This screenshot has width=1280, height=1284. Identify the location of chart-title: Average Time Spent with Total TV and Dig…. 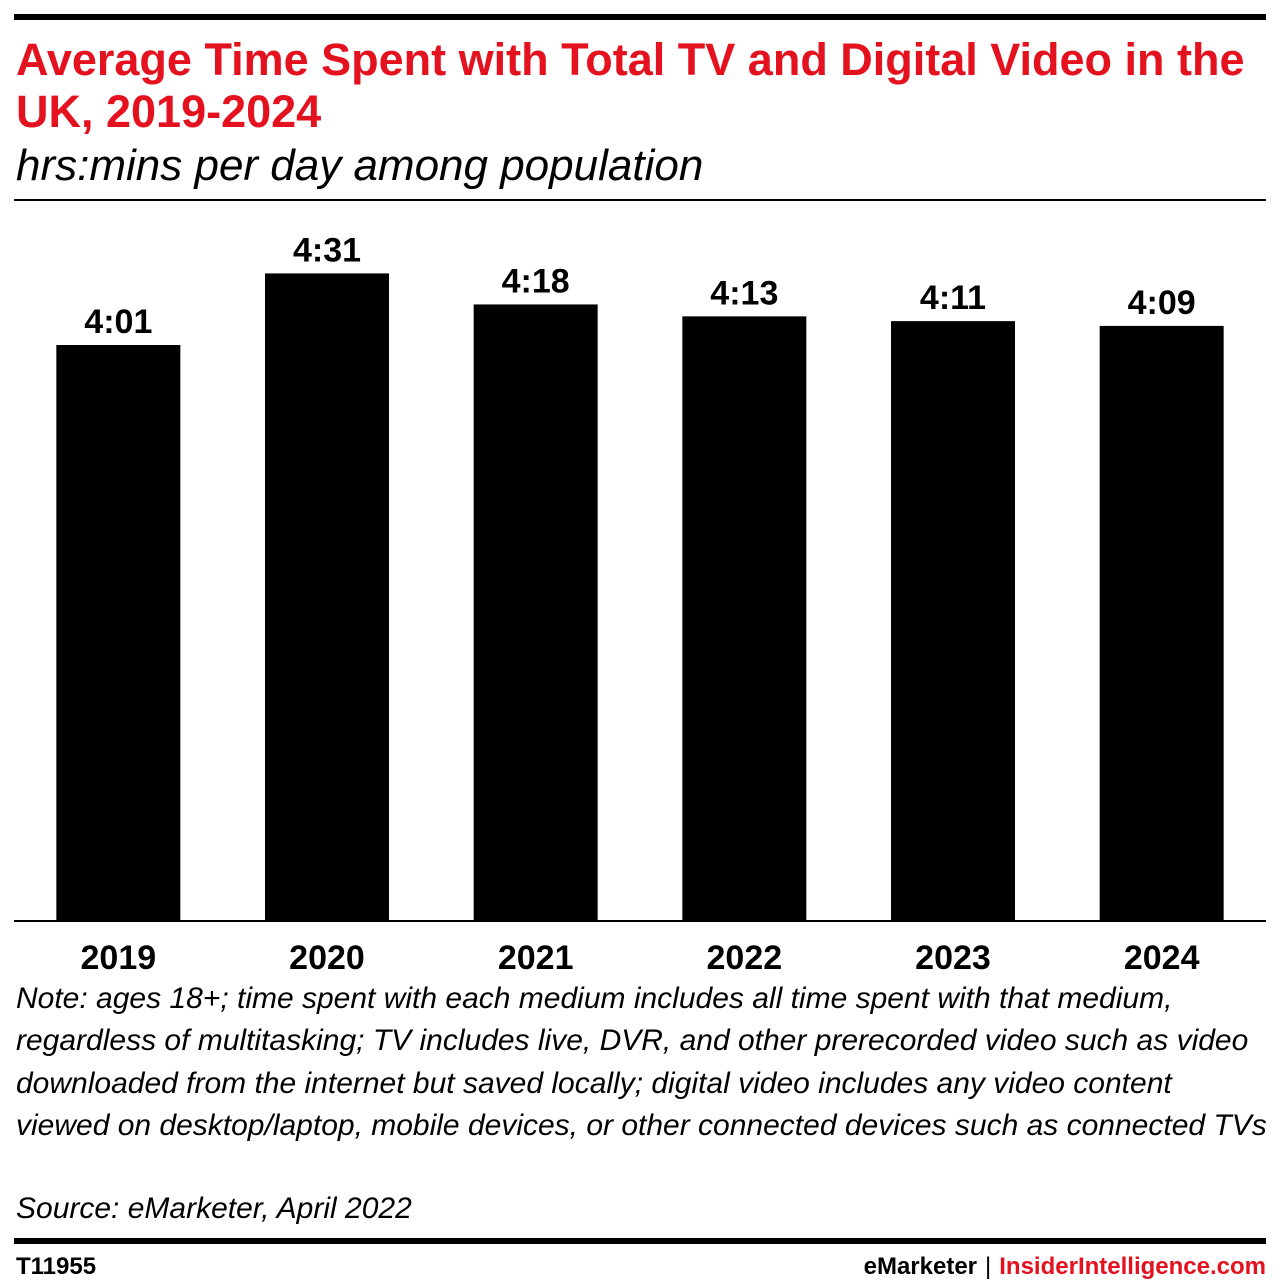
(630, 85).